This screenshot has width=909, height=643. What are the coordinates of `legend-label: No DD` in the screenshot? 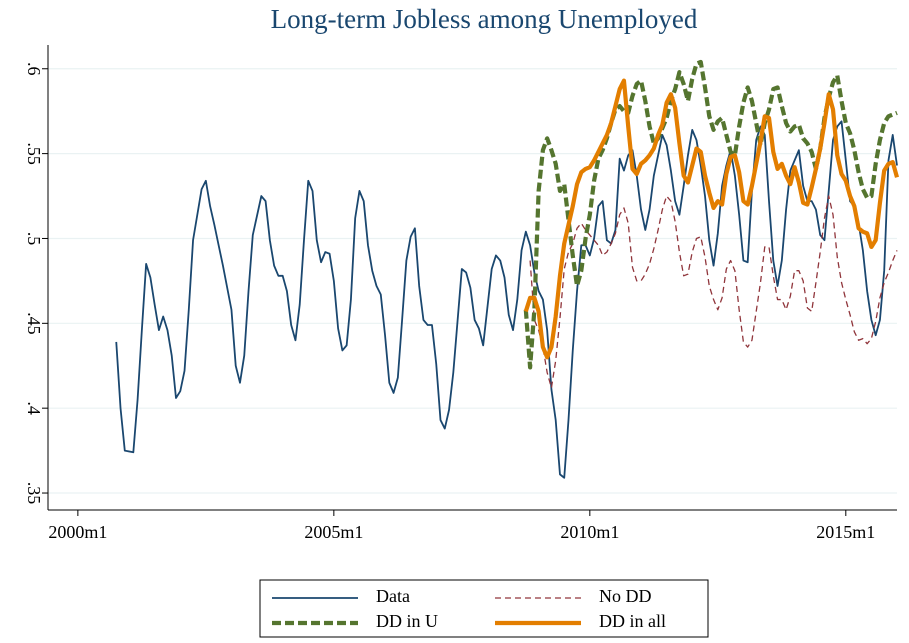 It's located at (625, 596).